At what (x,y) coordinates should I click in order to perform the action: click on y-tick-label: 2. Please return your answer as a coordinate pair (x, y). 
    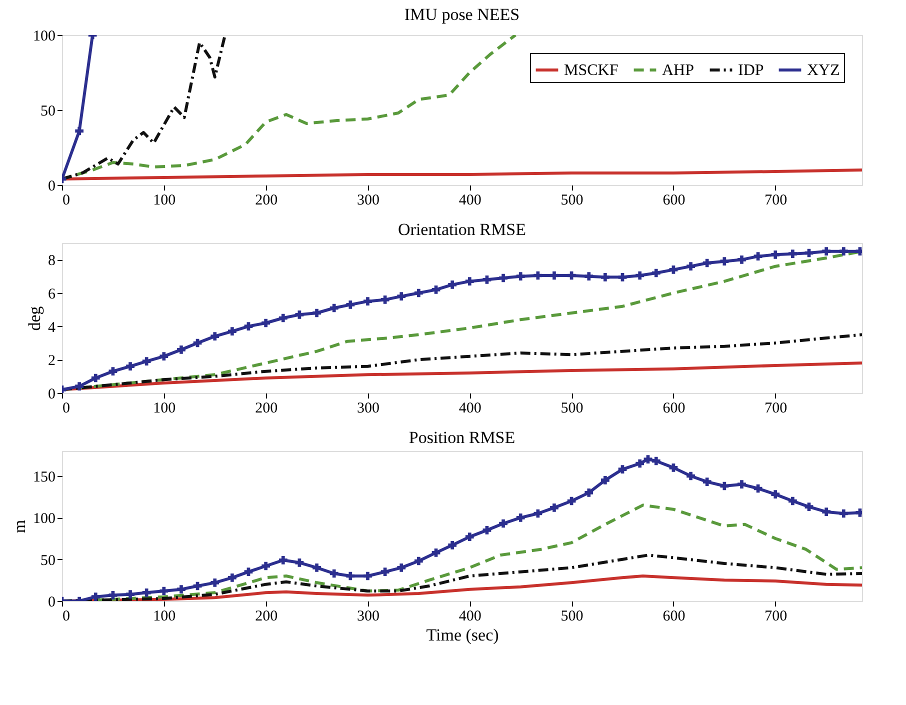
    Looking at the image, I should click on (52, 361).